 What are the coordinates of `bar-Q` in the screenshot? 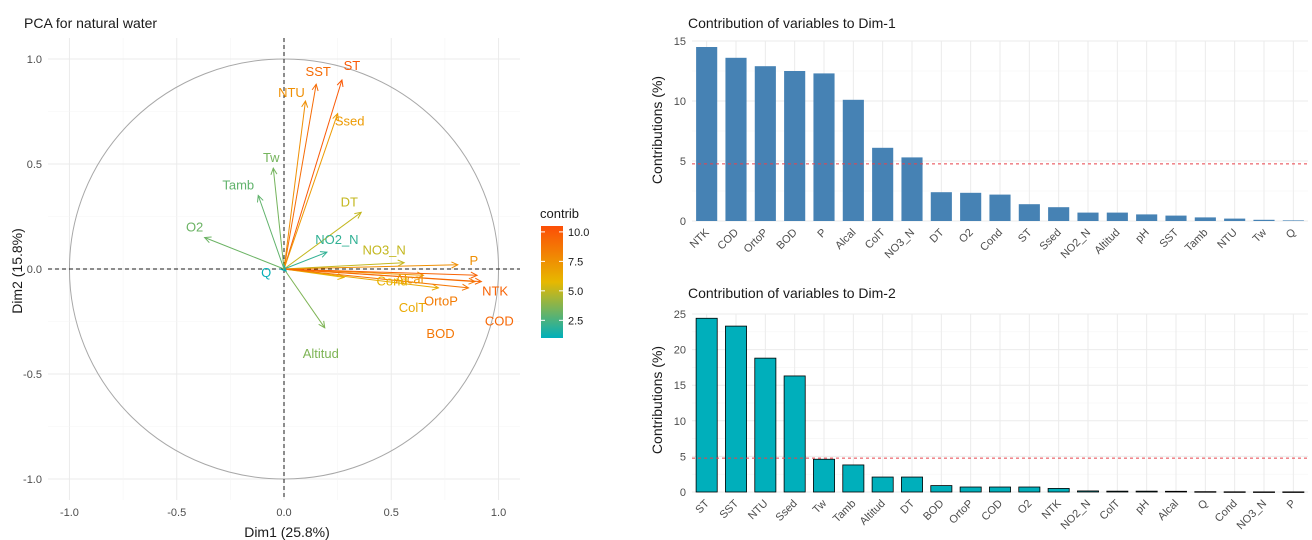 It's located at (1293, 220).